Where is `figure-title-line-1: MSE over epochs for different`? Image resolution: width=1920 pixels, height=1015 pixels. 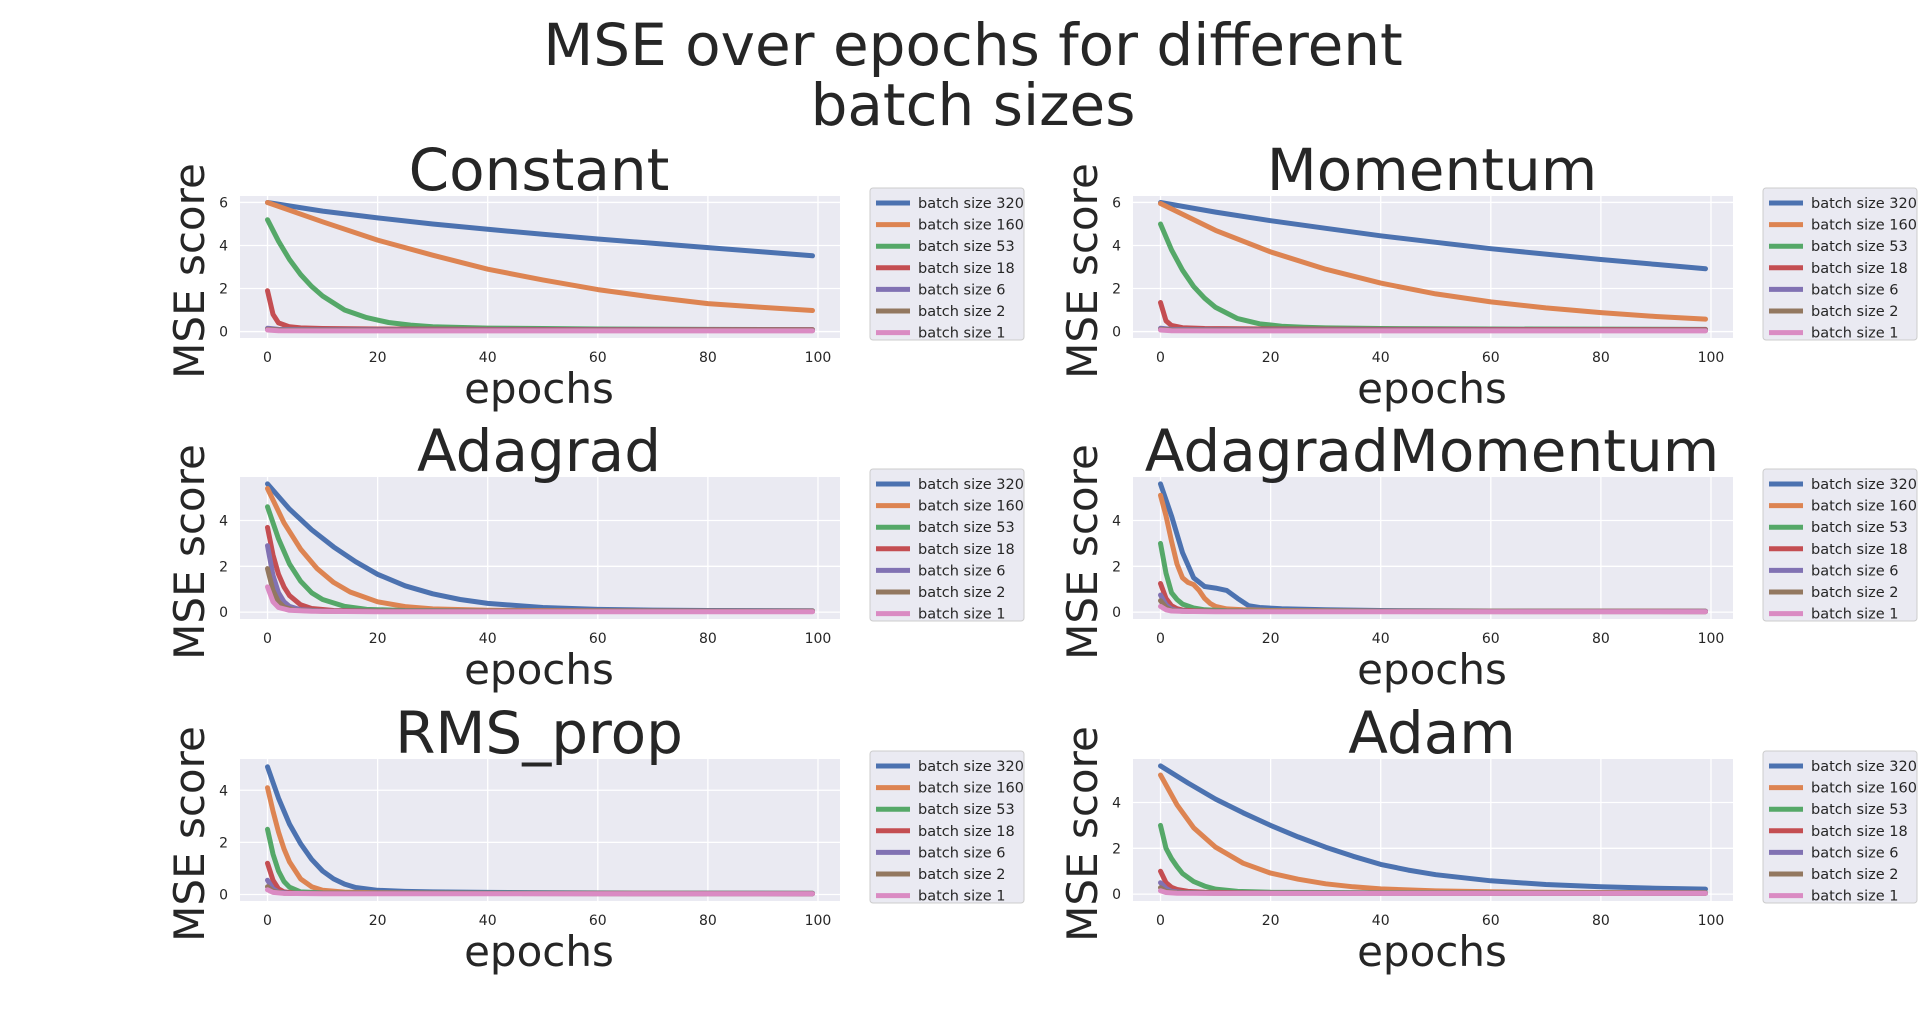 figure-title-line-1: MSE over epochs for different is located at coordinates (973, 45).